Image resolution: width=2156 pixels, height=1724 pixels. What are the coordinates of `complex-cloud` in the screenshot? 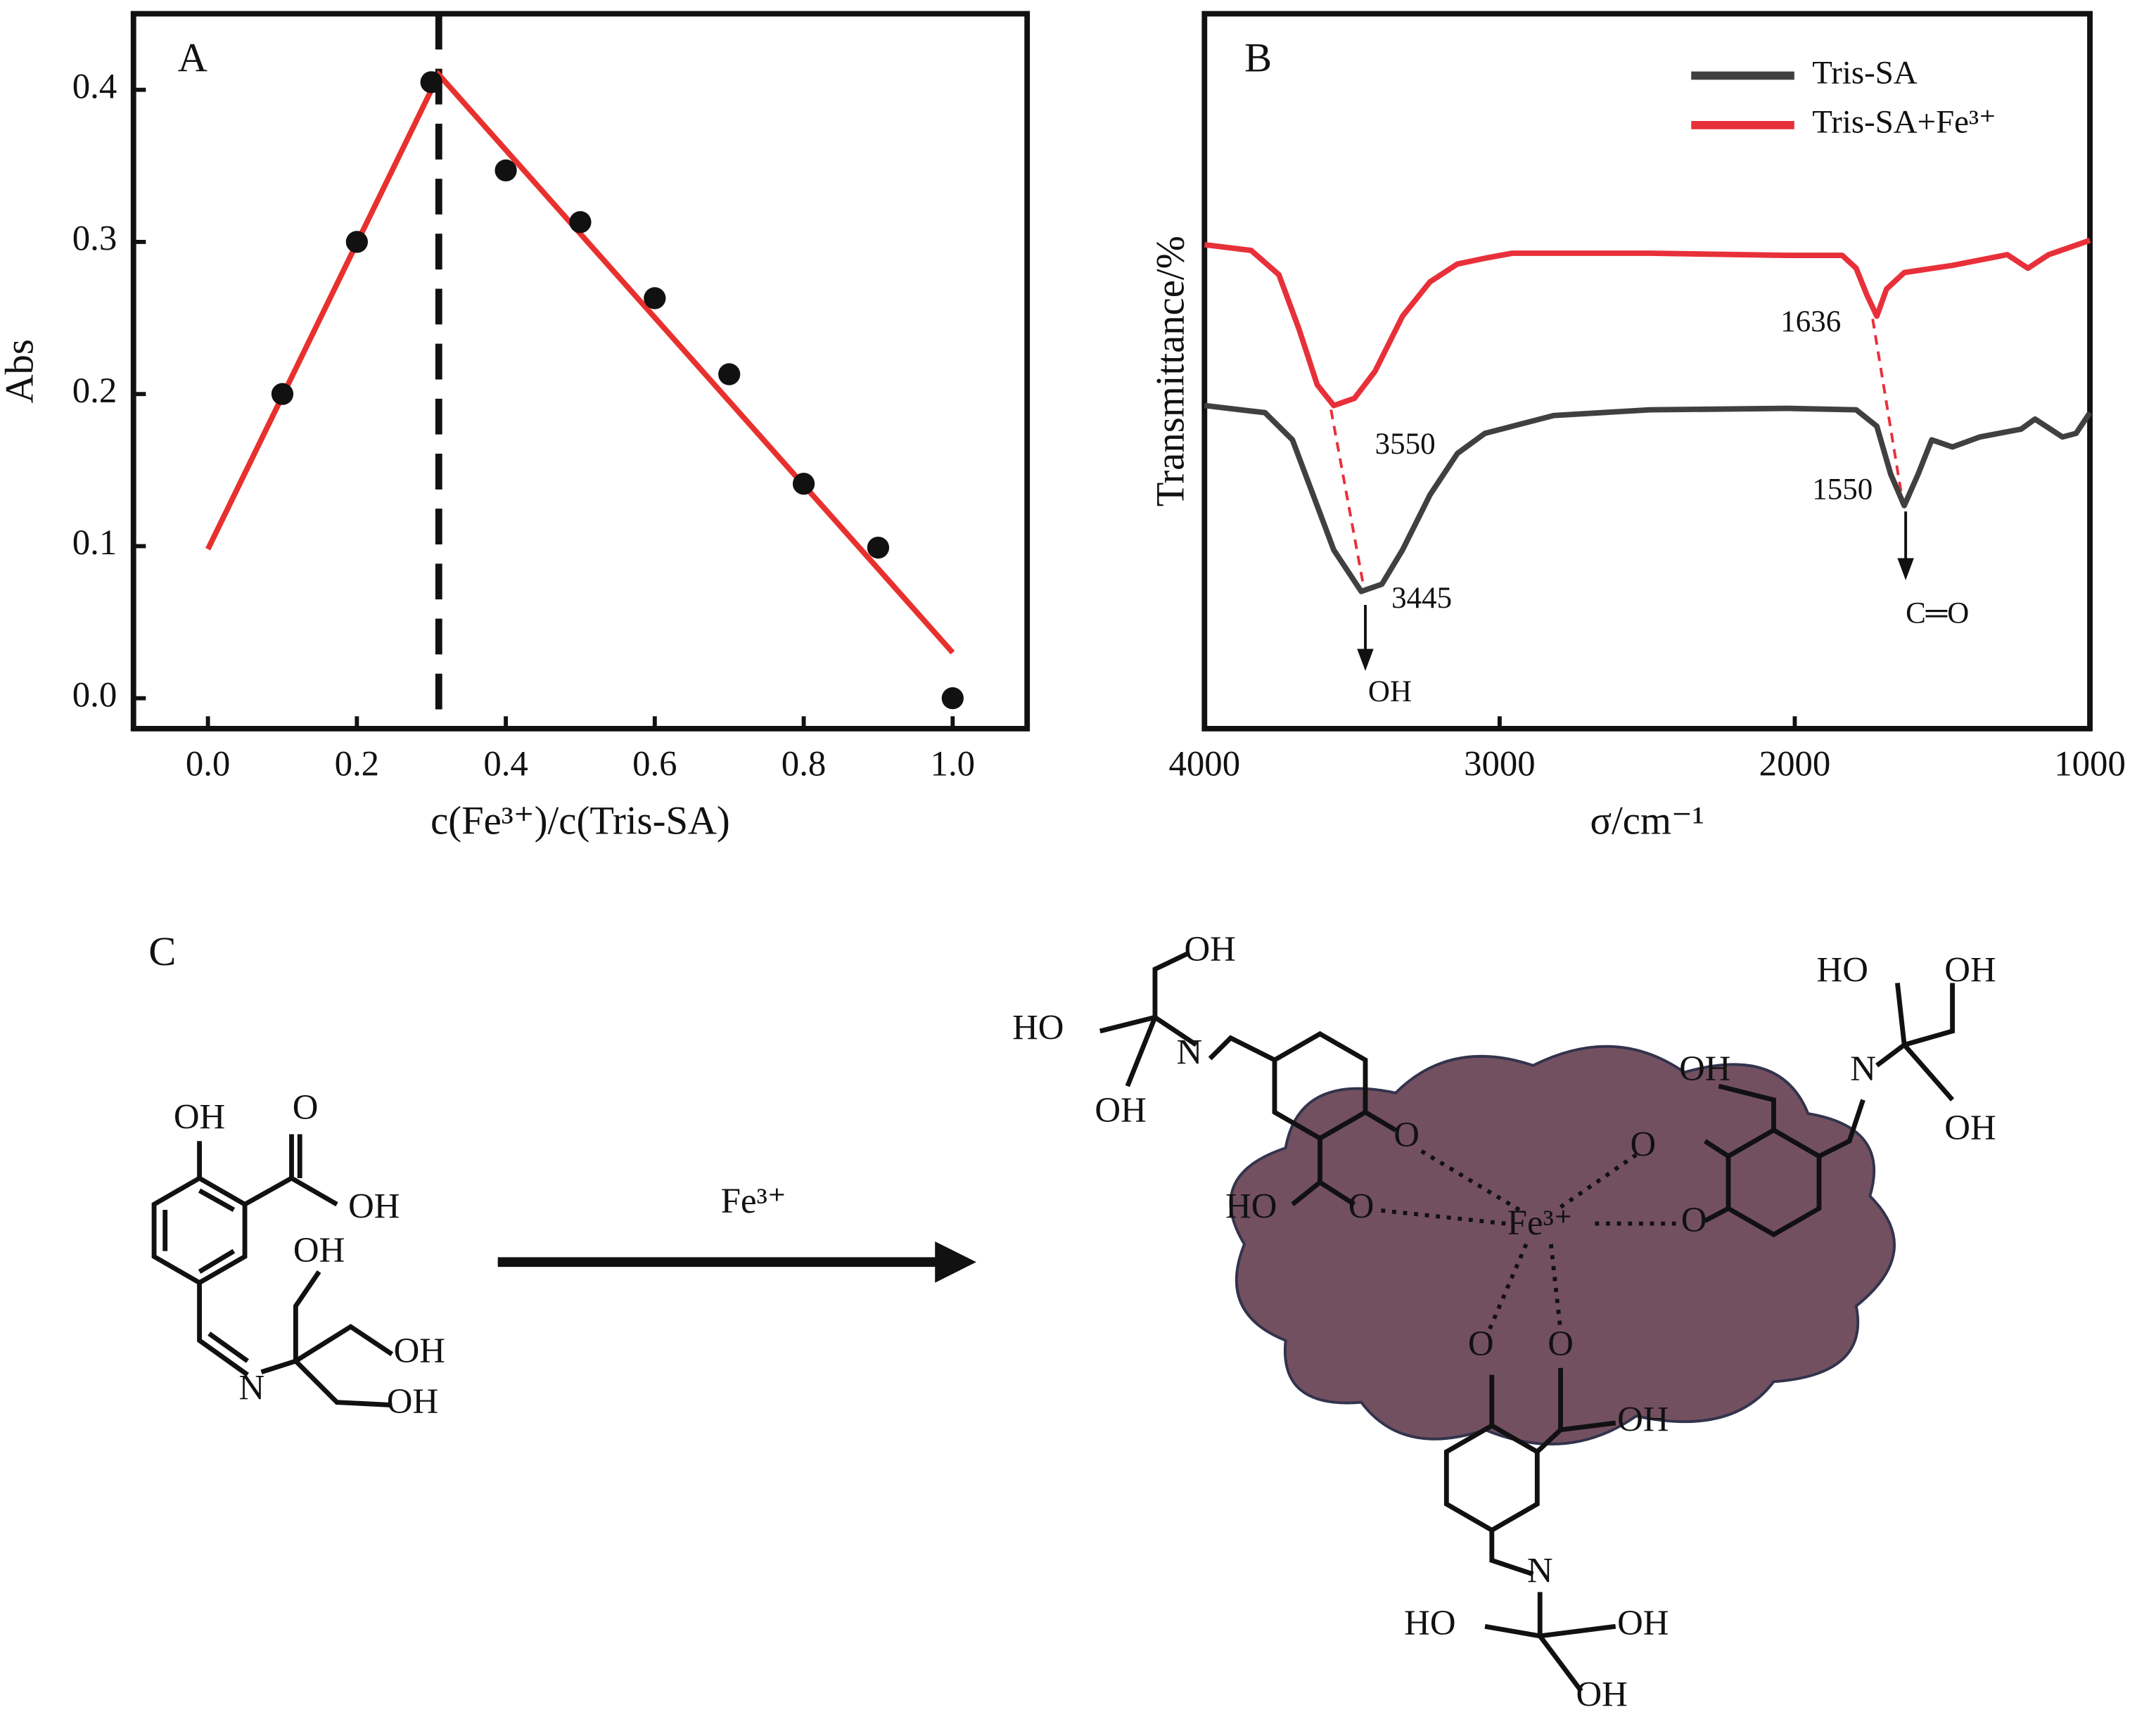 It's located at (1562, 1245).